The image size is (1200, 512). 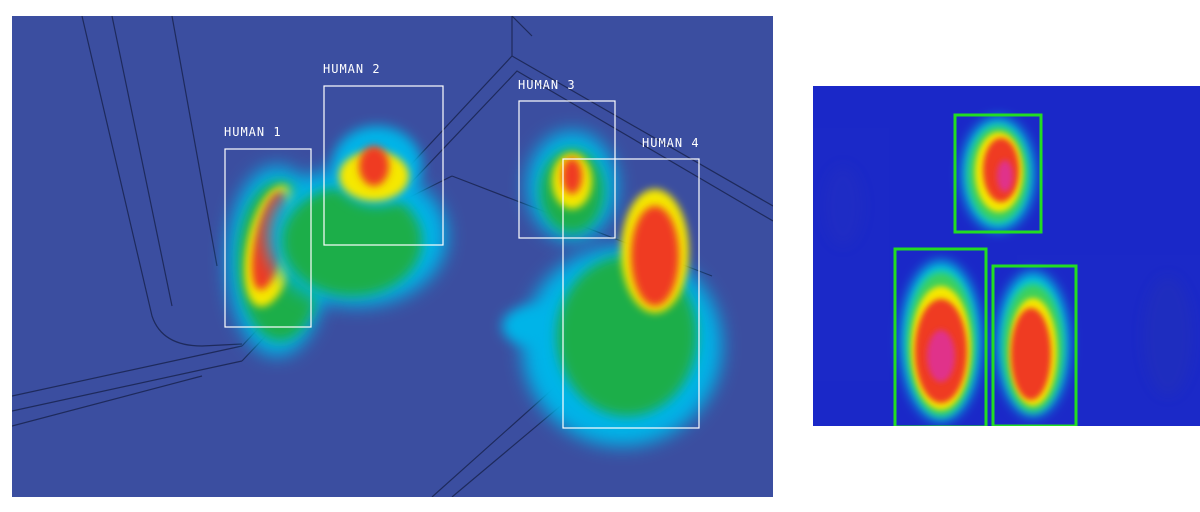 I want to click on thermal-person-right, so click(x=1033, y=344).